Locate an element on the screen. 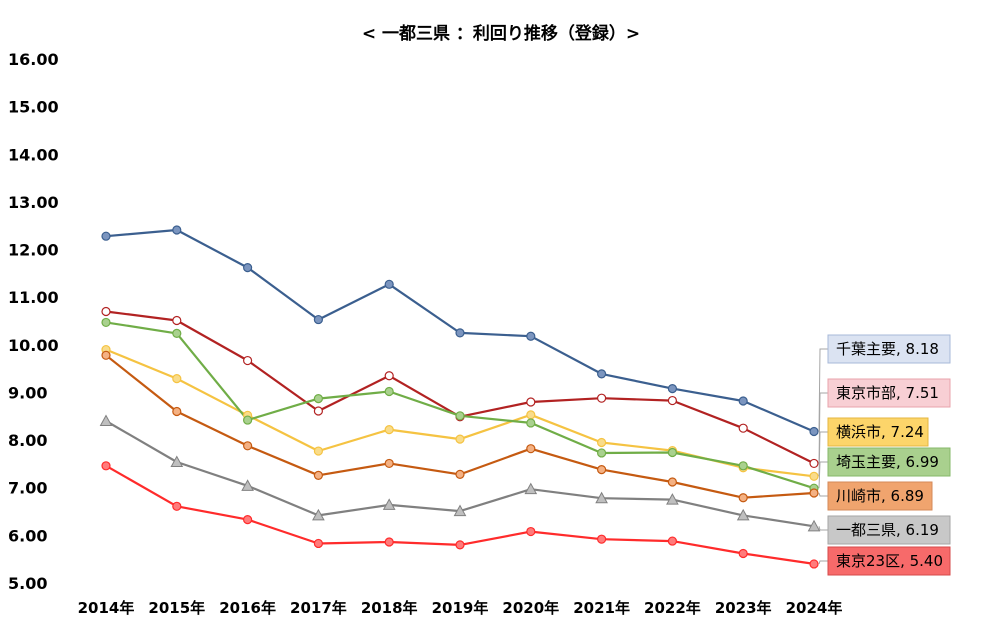  series-end-label: 川崎市, 6.89 is located at coordinates (880, 496).